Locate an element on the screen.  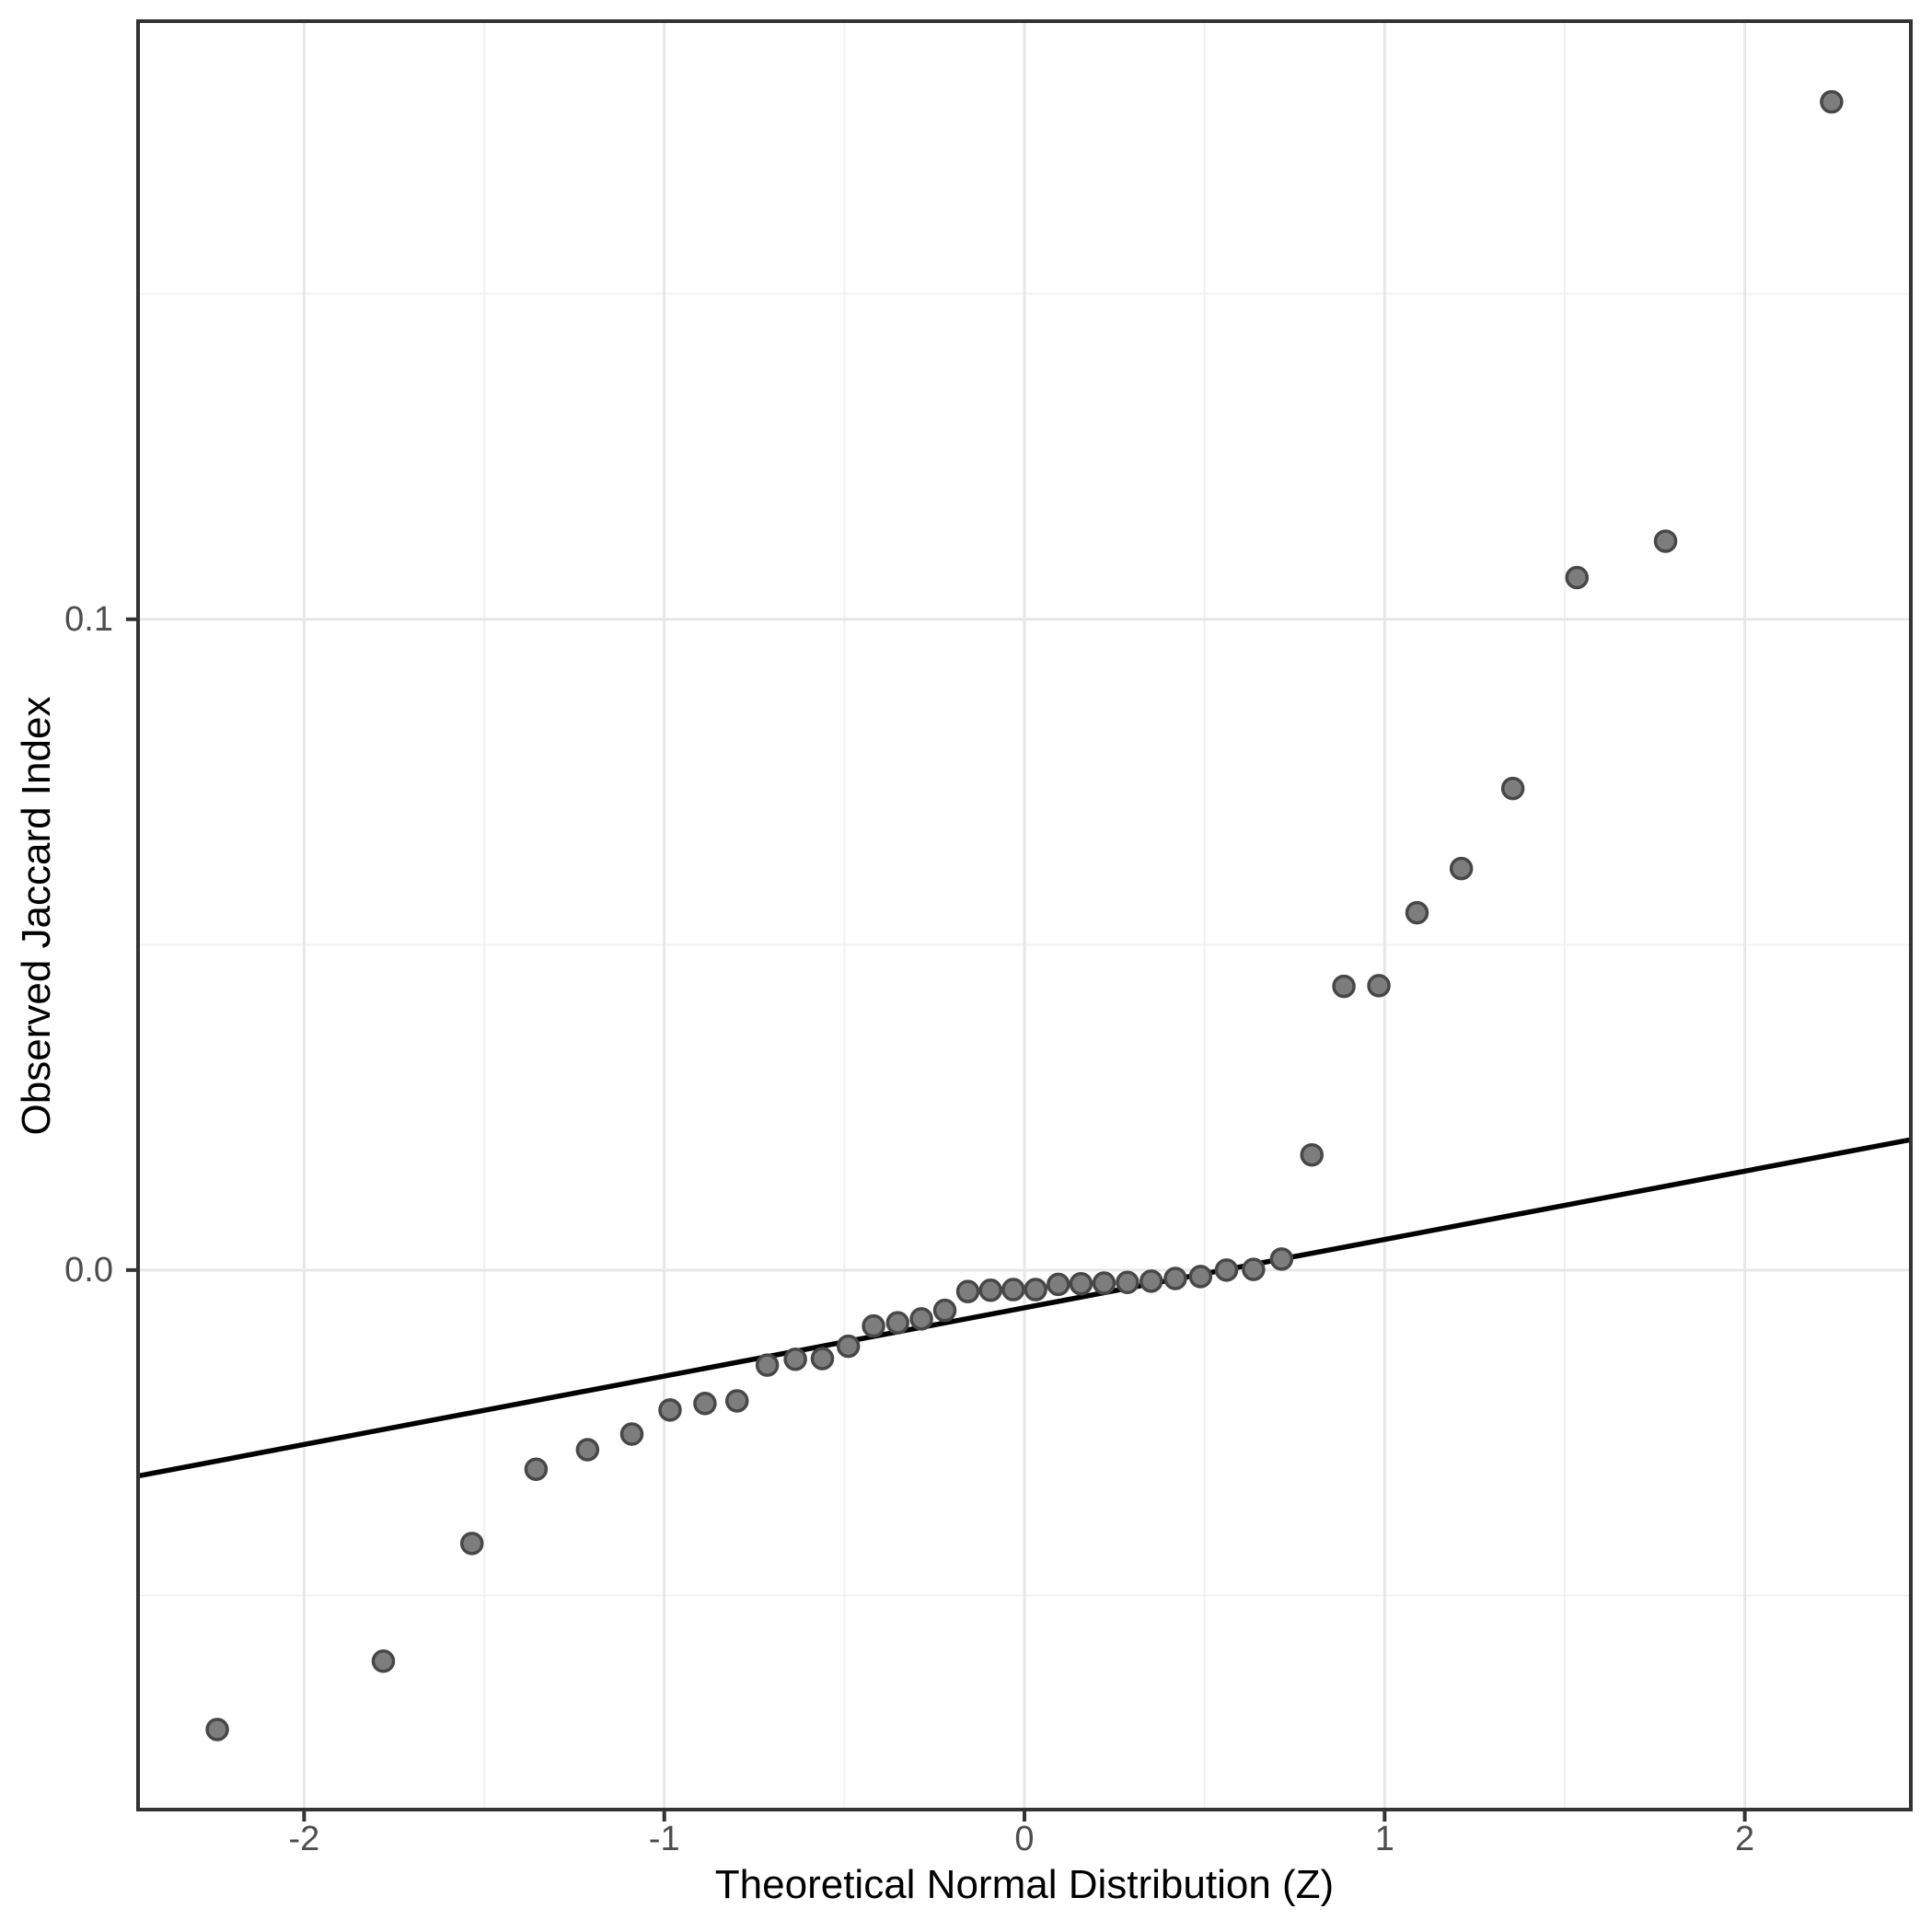
x-tick-label: -2 is located at coordinates (304, 1839).